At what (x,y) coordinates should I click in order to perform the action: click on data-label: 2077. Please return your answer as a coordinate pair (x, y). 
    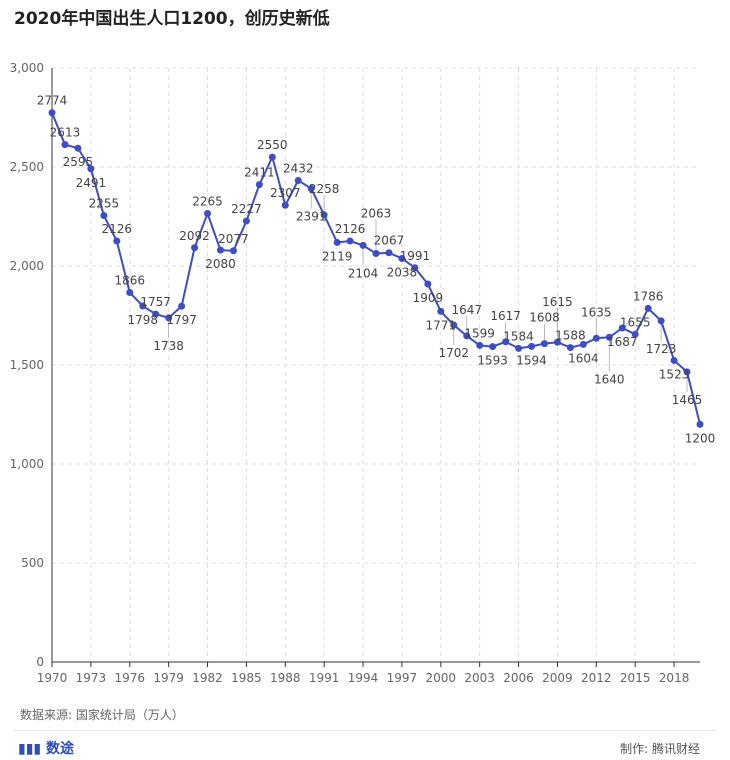
    Looking at the image, I should click on (233, 239).